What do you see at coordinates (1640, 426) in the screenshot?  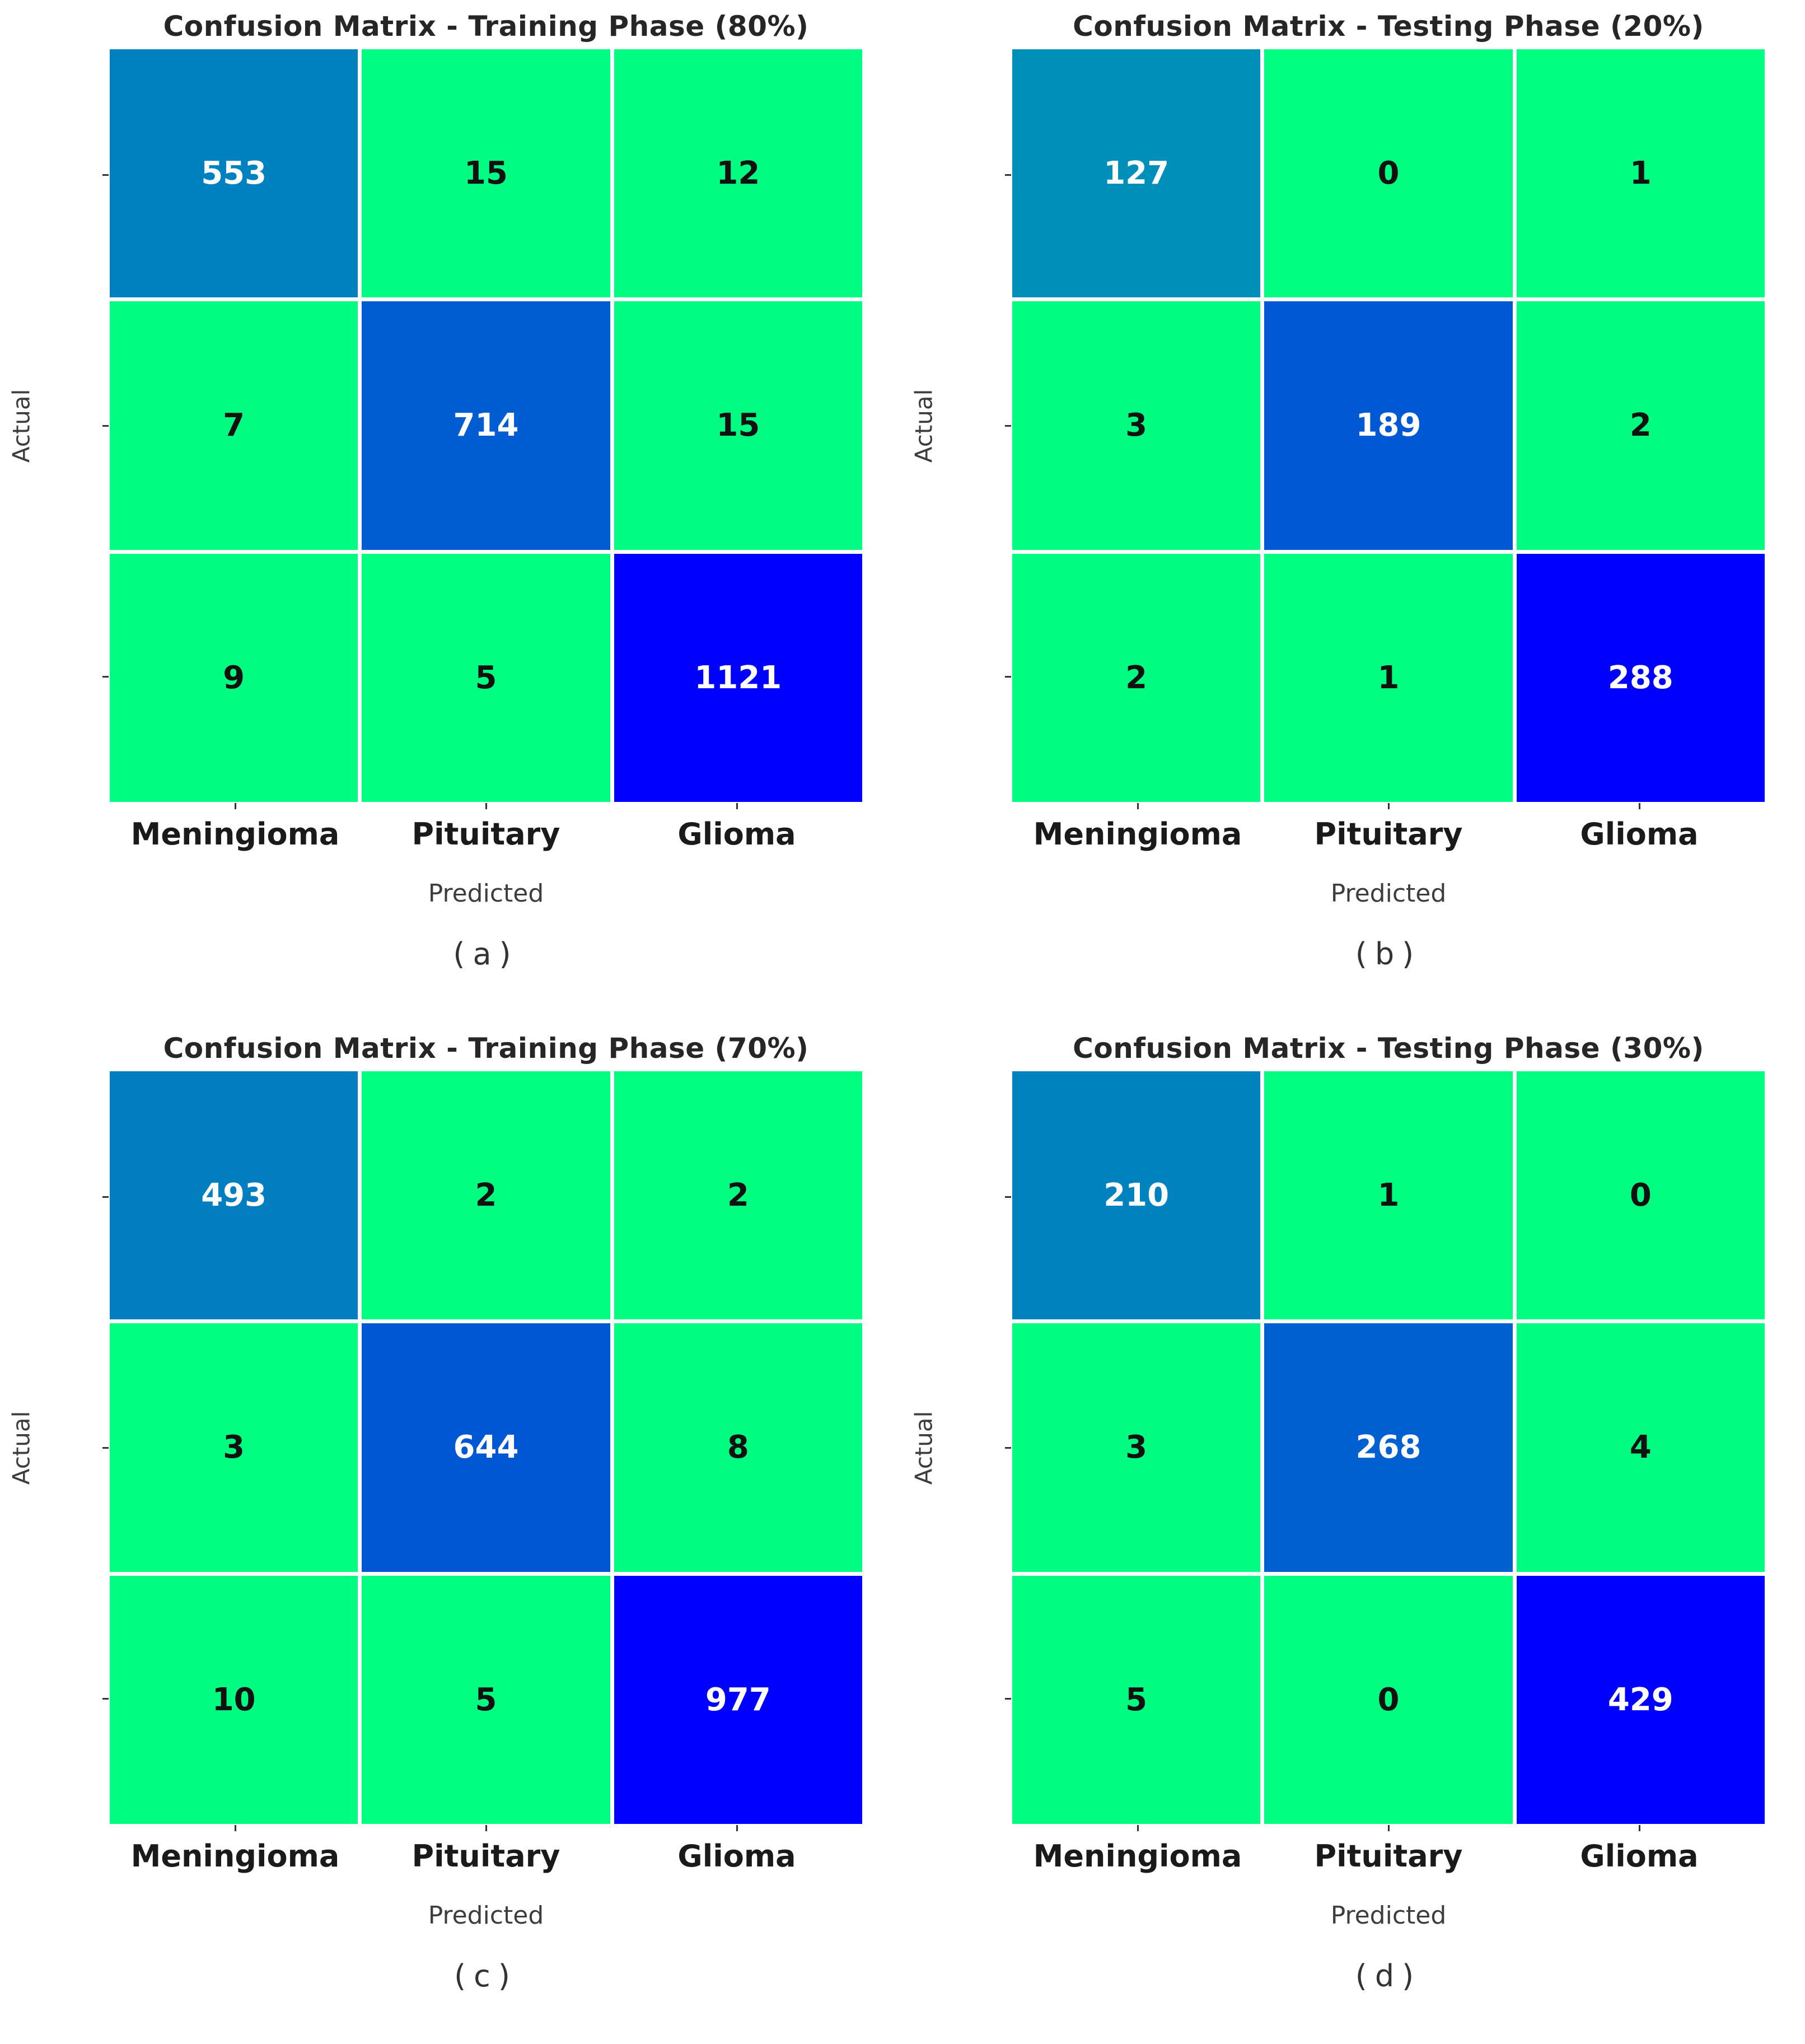 I see `matrix-cell-1-2: 2` at bounding box center [1640, 426].